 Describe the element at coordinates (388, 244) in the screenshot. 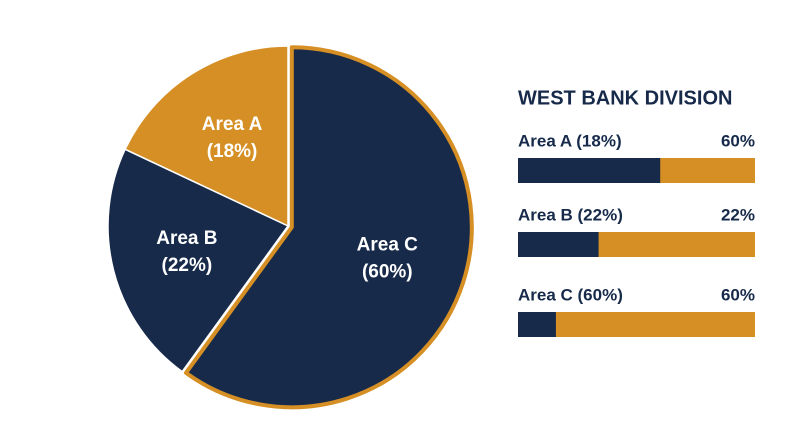

I see `slice-label: Area C` at that location.